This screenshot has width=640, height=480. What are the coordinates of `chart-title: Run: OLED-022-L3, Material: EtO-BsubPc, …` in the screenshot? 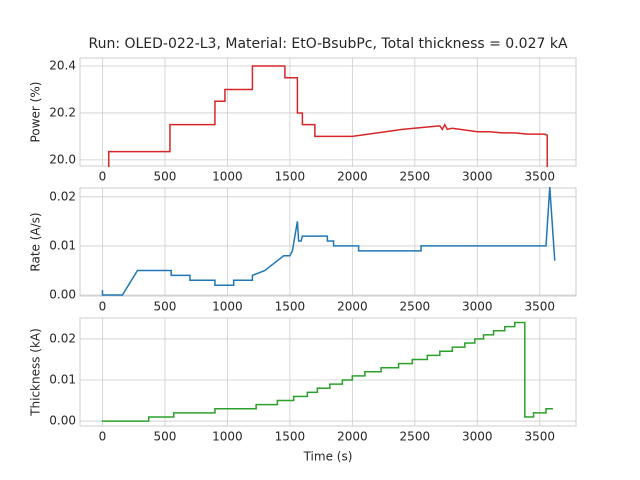 It's located at (327, 44).